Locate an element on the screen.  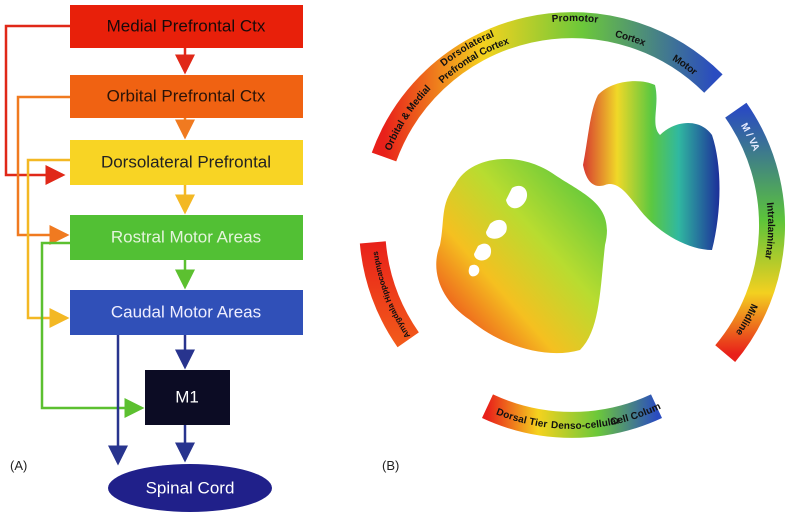
arc-label: Intralaminar is located at coordinates (769, 231).